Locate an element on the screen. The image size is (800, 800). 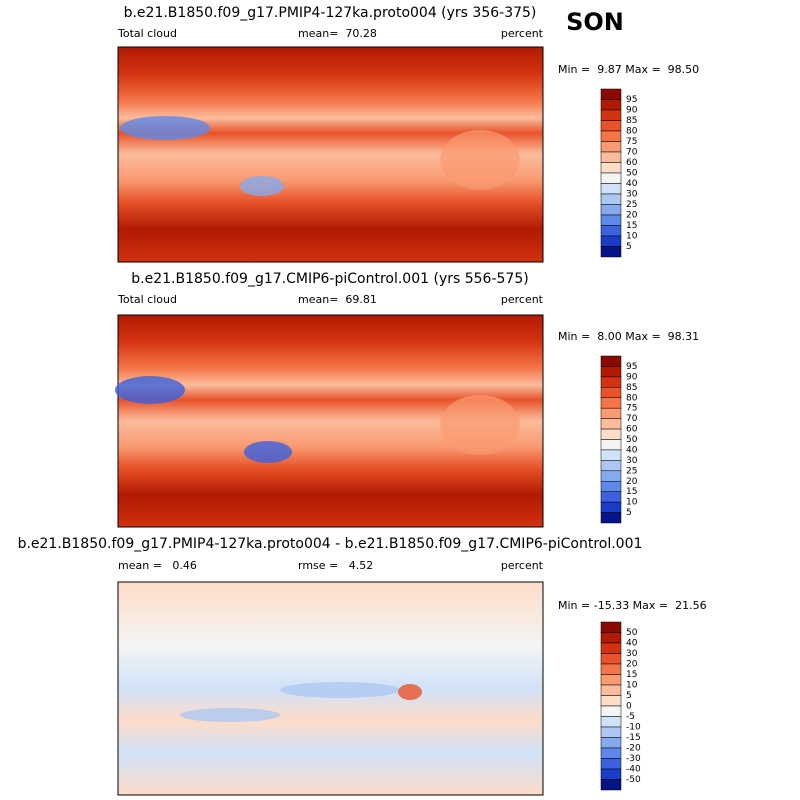
colorbar-label: 95 is located at coordinates (631, 100).